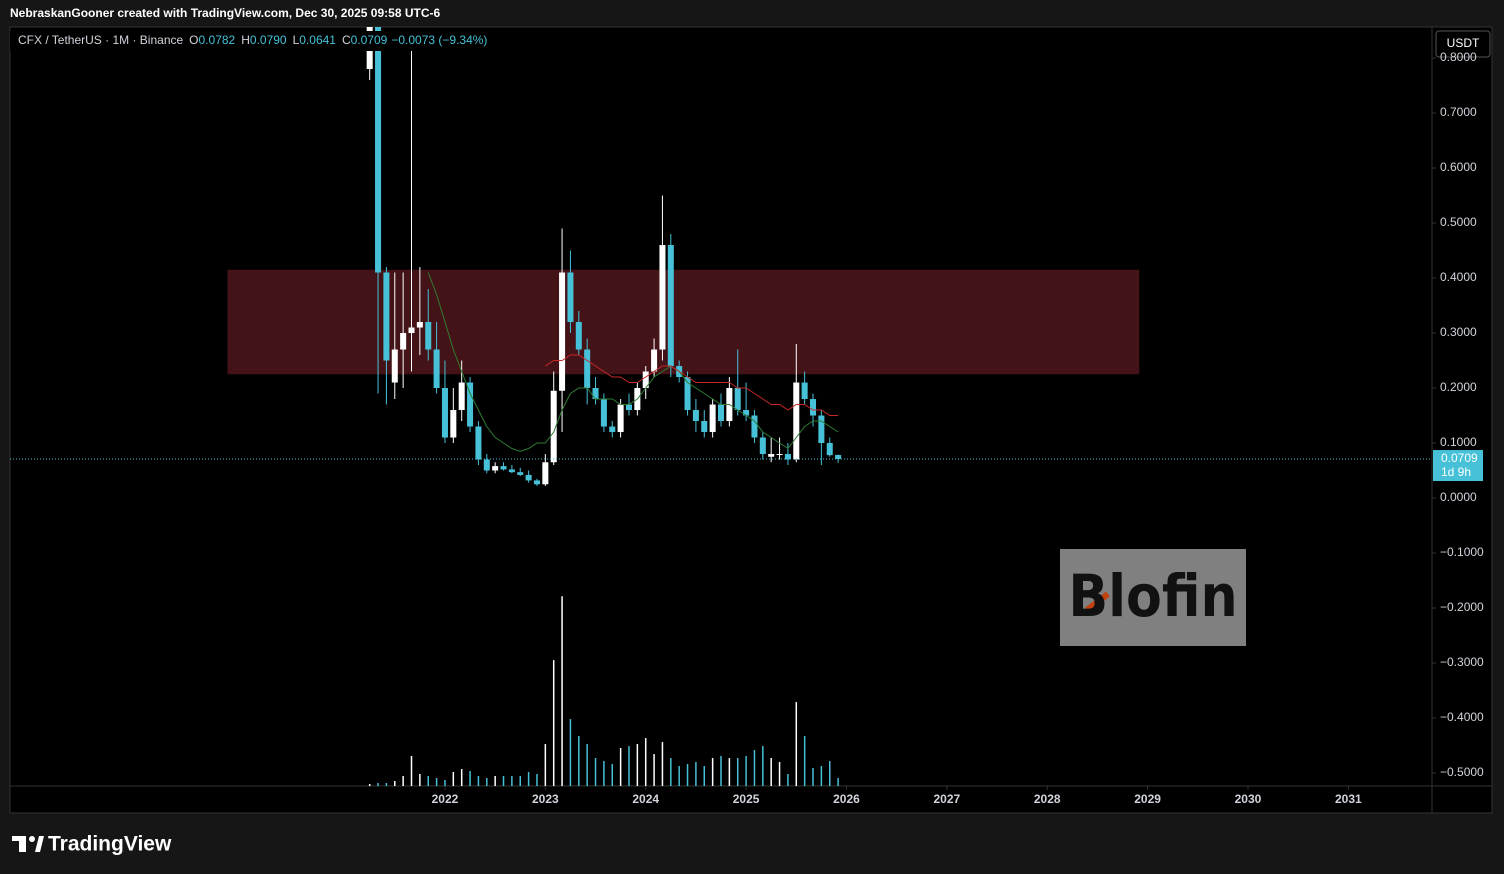 Image resolution: width=1504 pixels, height=874 pixels. What do you see at coordinates (317, 40) in the screenshot?
I see `ohlc-value: 0.0641` at bounding box center [317, 40].